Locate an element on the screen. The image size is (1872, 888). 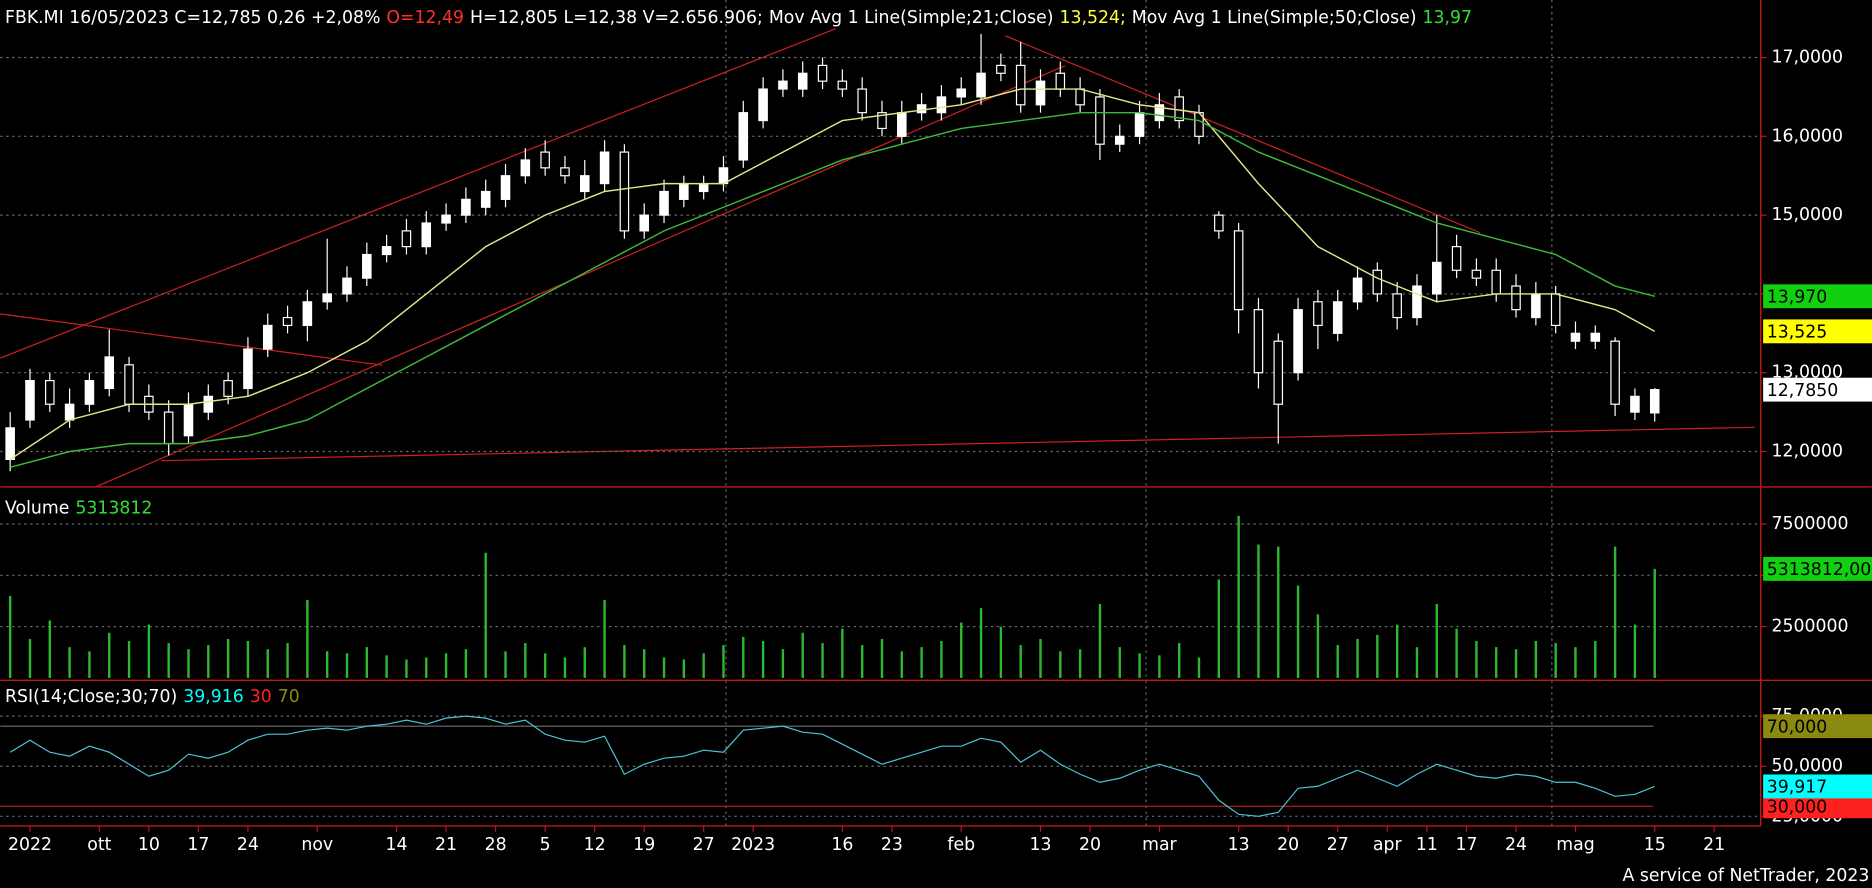
panel-title-value: 39,916 is located at coordinates (213, 697).